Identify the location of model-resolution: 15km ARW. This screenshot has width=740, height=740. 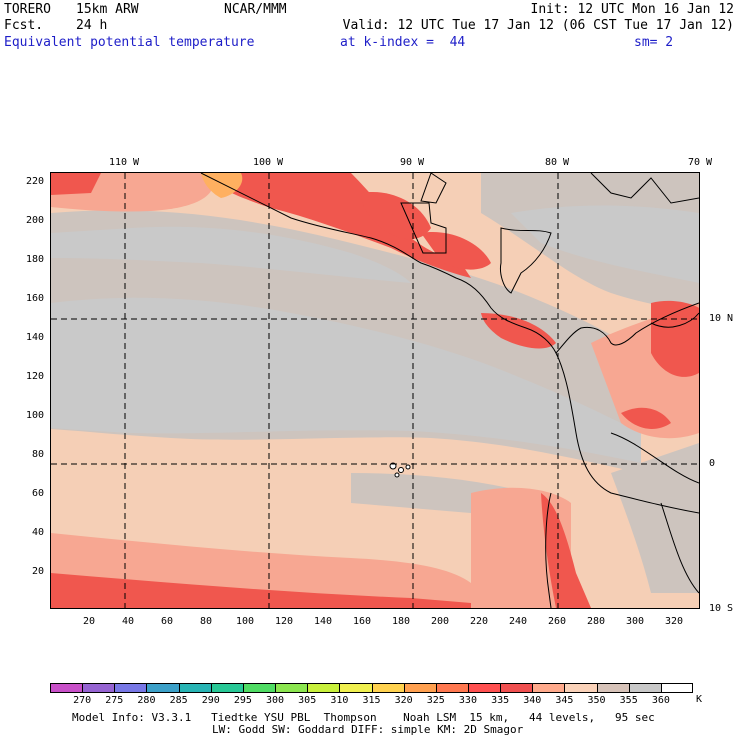
(107, 9).